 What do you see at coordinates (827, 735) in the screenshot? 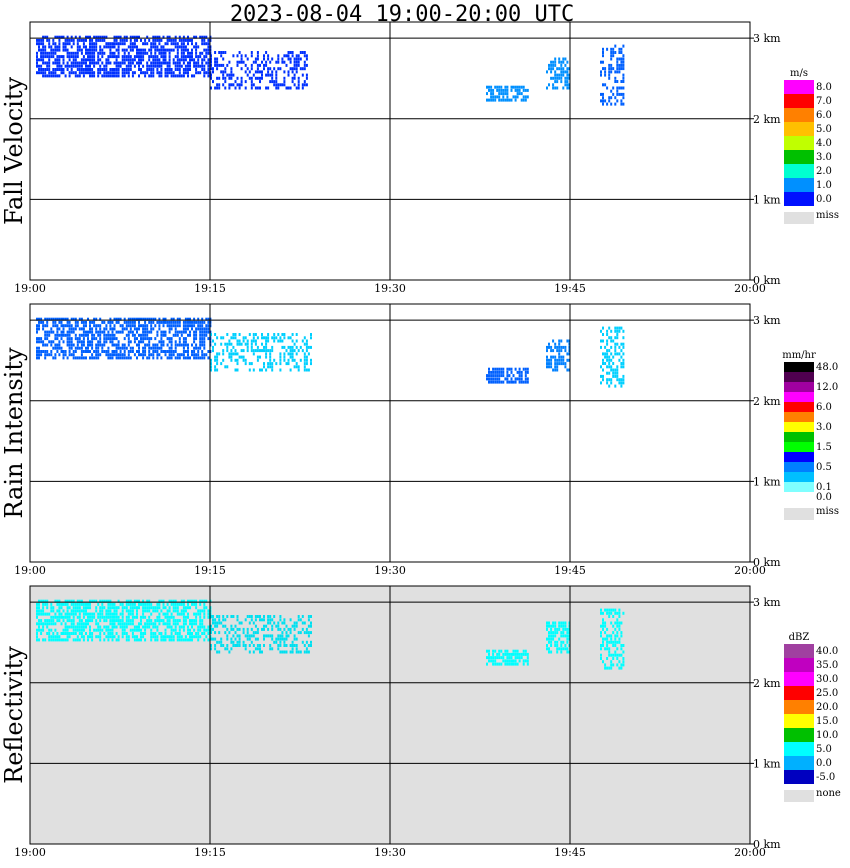
I see `colorbar-label: 10.0` at bounding box center [827, 735].